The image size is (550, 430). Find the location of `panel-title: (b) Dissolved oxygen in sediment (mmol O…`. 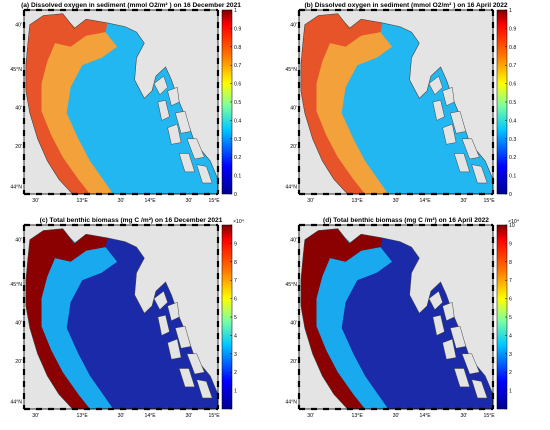

panel-title: (b) Dissolved oxygen in sediment (mmol O… is located at coordinates (406, 5).